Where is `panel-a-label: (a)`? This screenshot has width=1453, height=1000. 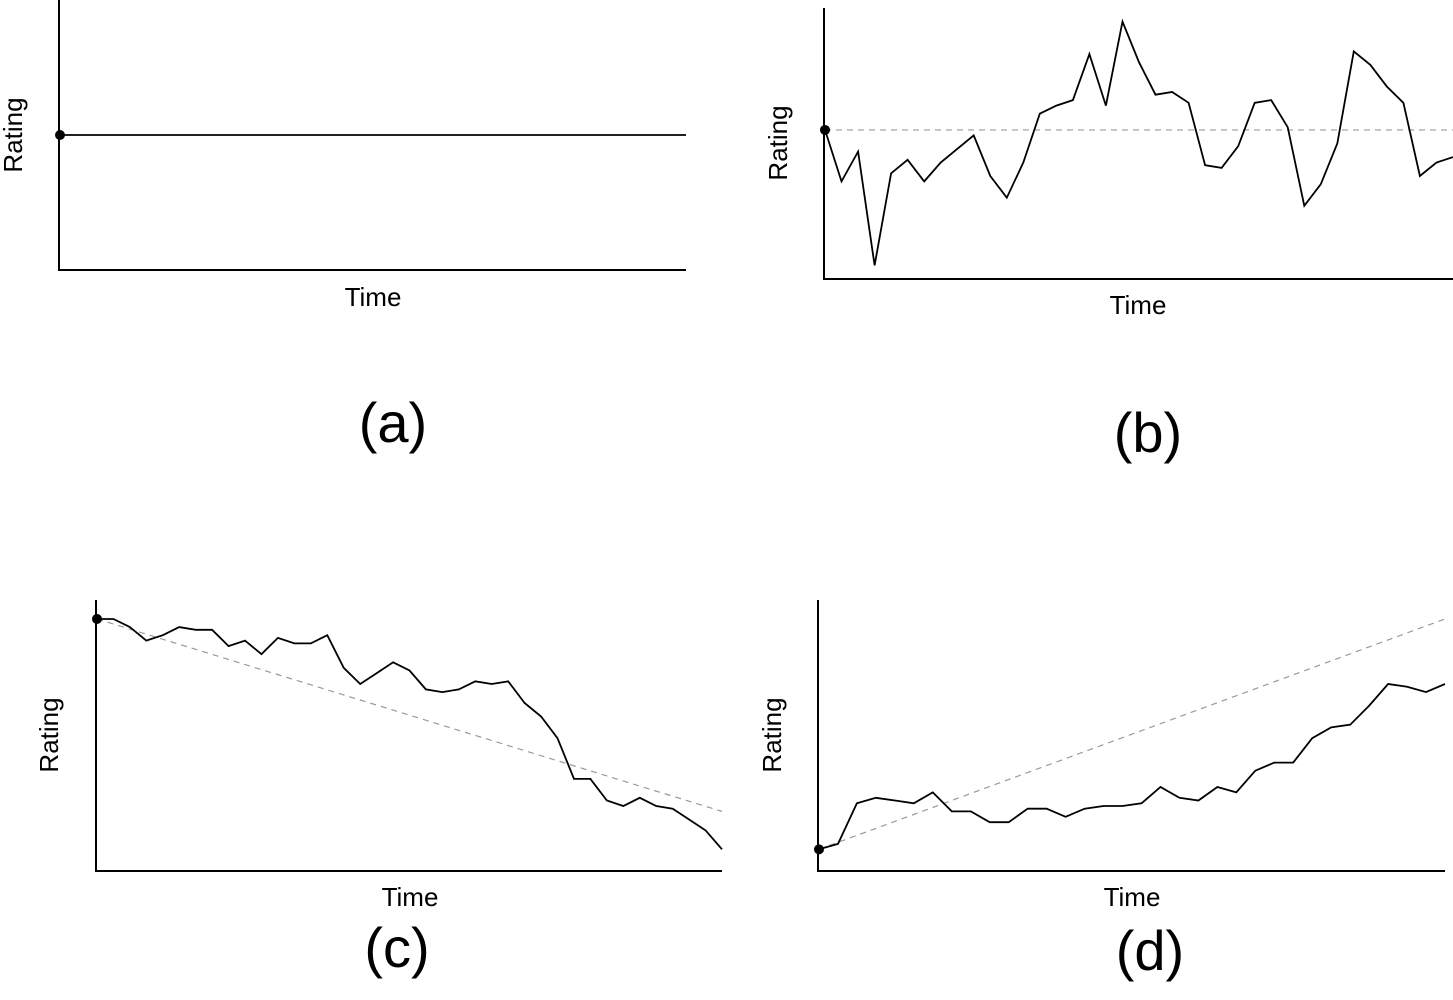 panel-a-label: (a) is located at coordinates (393, 422).